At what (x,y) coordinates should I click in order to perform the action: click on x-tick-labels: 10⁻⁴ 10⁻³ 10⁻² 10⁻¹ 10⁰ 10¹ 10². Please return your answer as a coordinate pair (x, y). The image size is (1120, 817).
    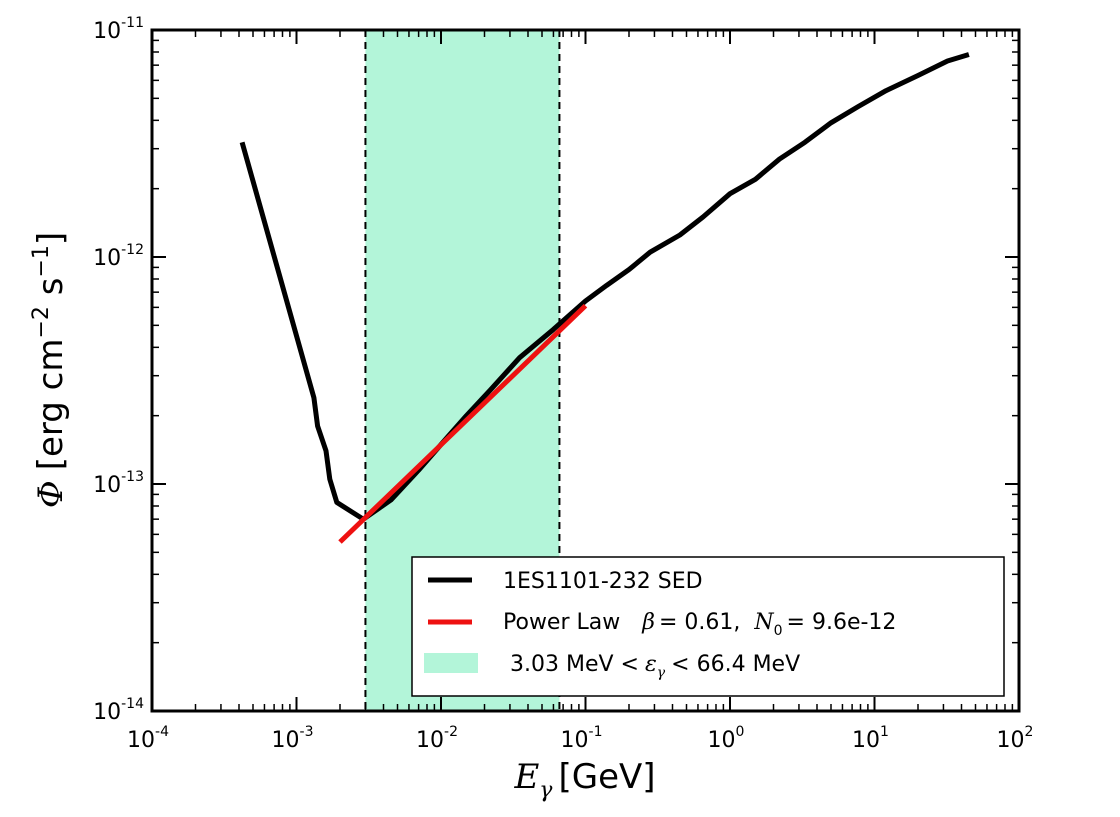
    Looking at the image, I should click on (580, 738).